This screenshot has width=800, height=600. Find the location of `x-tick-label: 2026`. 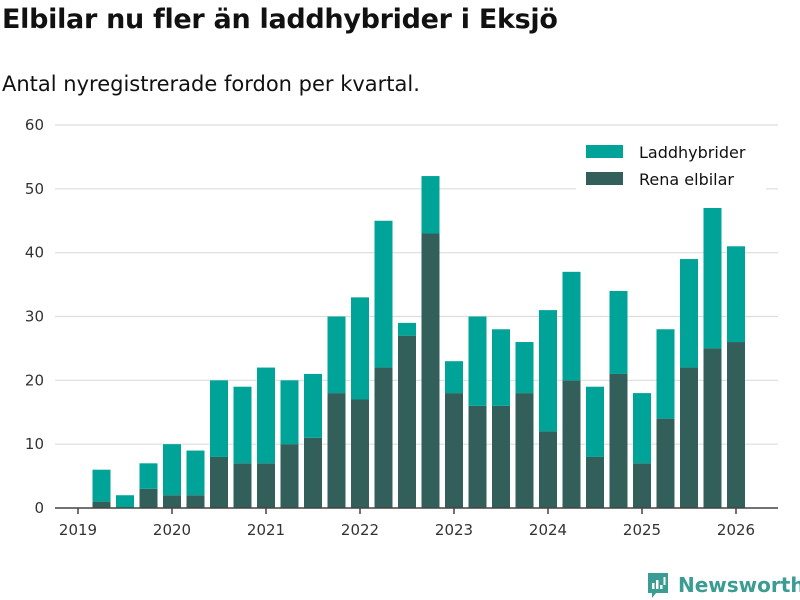

x-tick-label: 2026 is located at coordinates (736, 530).